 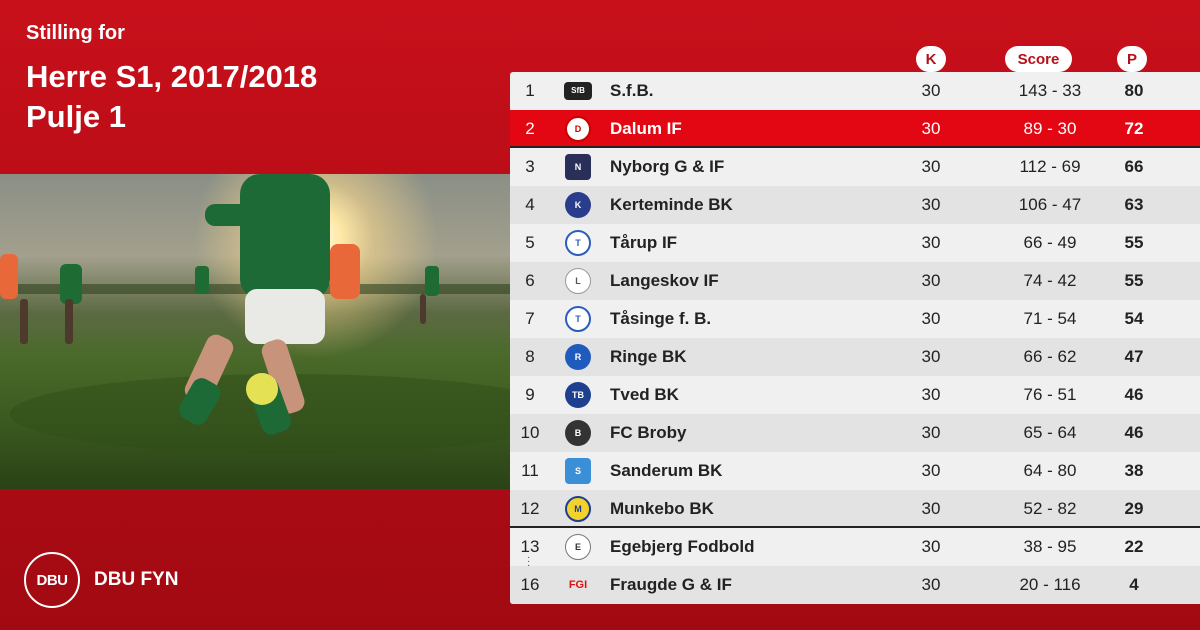 I want to click on fraugde-logo-icon: FGI, so click(x=578, y=585).